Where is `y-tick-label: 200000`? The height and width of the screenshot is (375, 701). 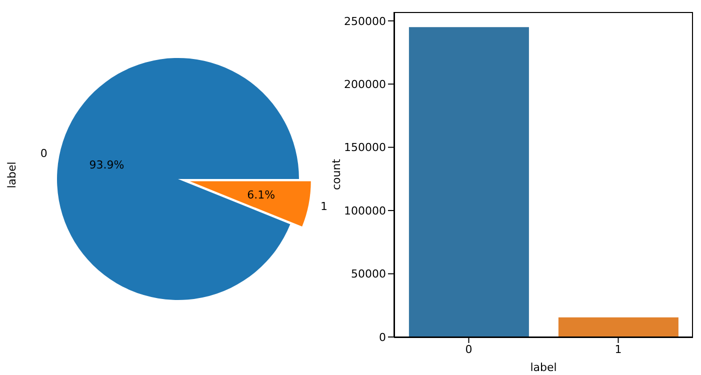
y-tick-label: 200000 is located at coordinates (365, 84).